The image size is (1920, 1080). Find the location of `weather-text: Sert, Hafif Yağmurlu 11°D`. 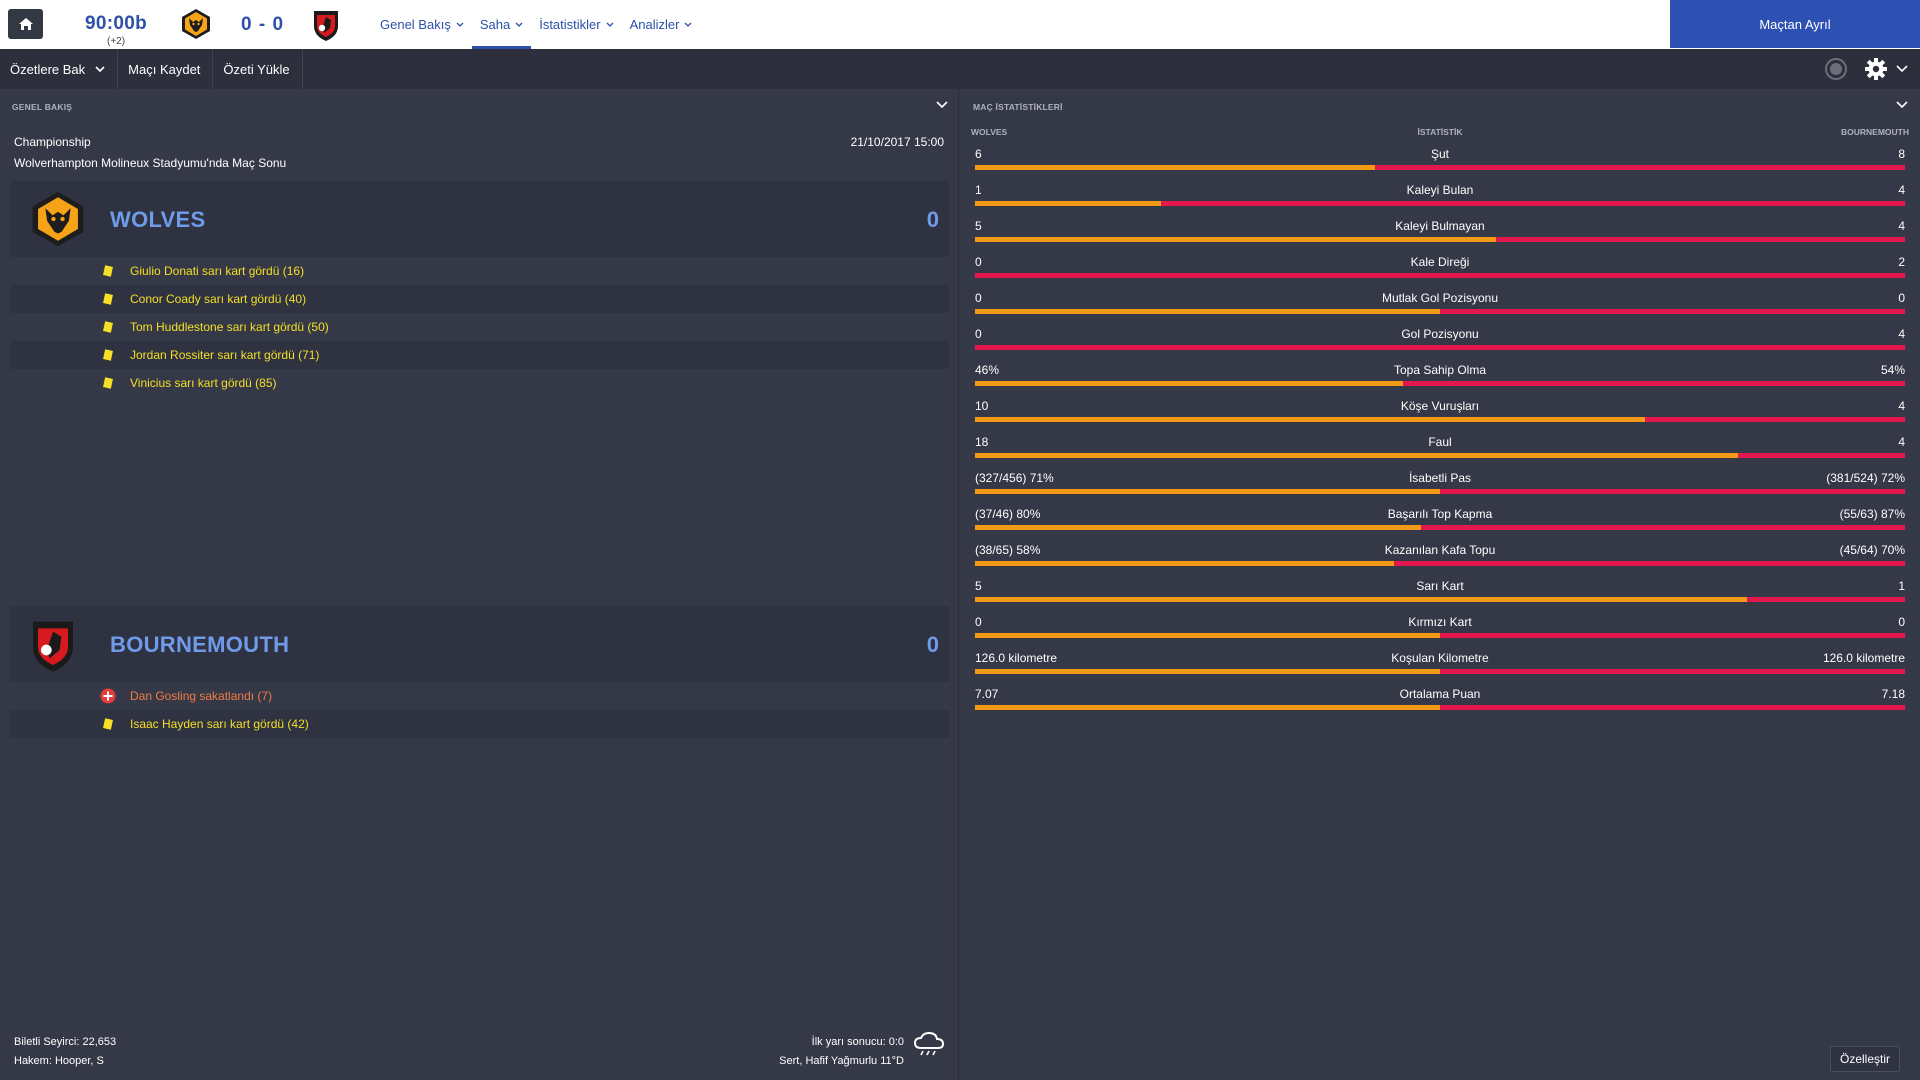

weather-text: Sert, Hafif Yağmurlu 11°D is located at coordinates (841, 1061).